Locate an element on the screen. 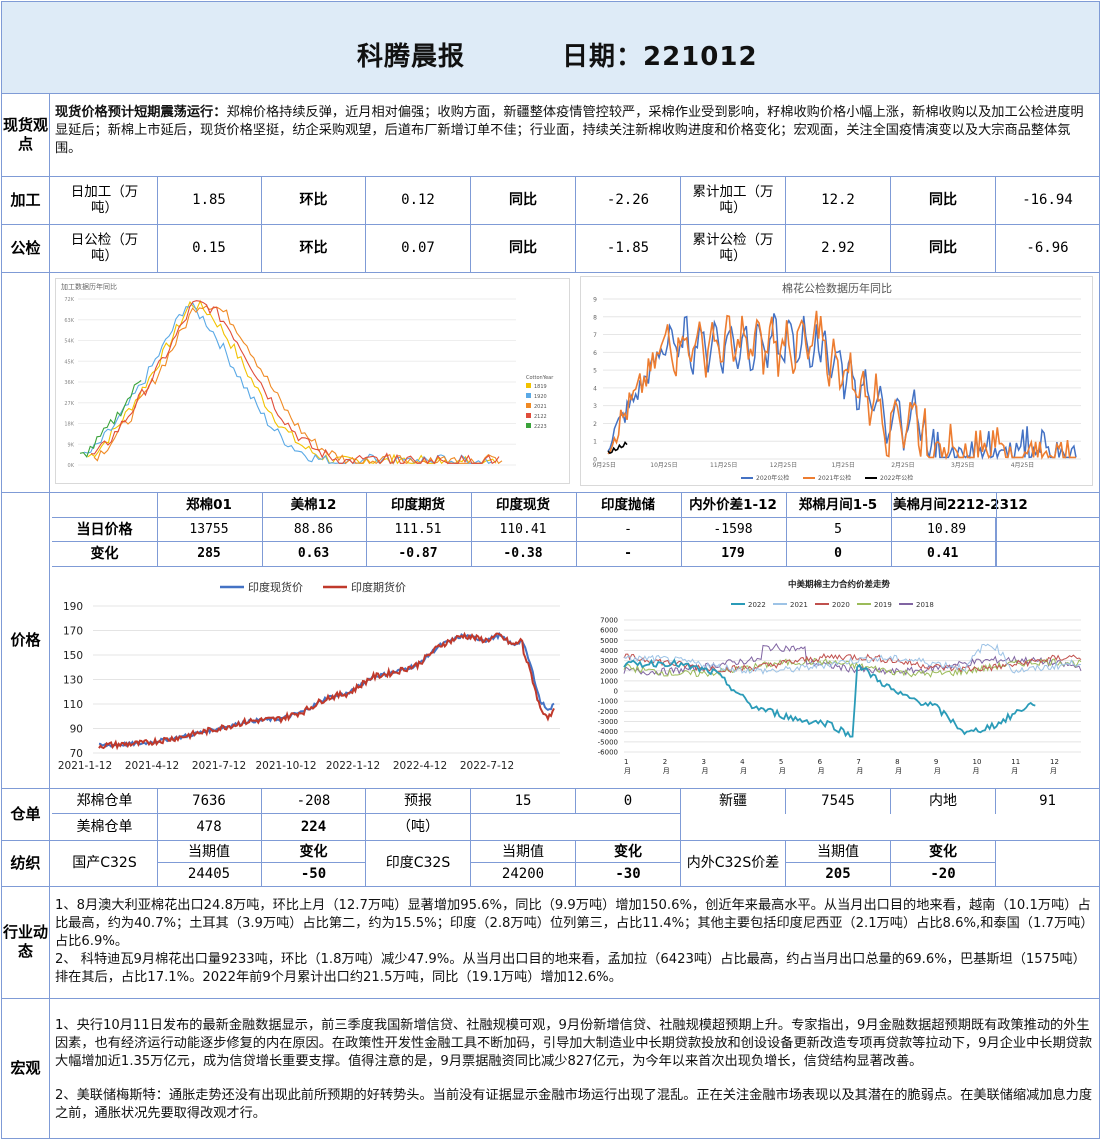  y-tick: -2000 is located at coordinates (608, 712).